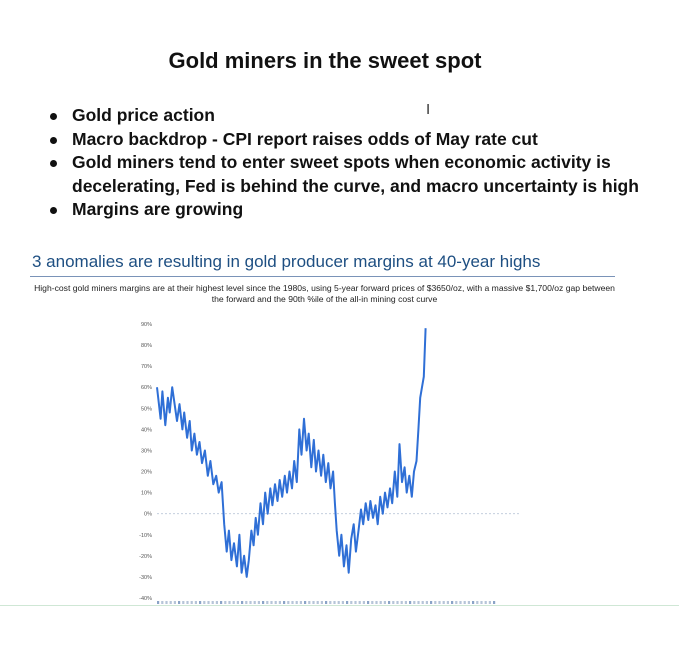  What do you see at coordinates (158, 209) in the screenshot?
I see `bullet-text: Margins are growing` at bounding box center [158, 209].